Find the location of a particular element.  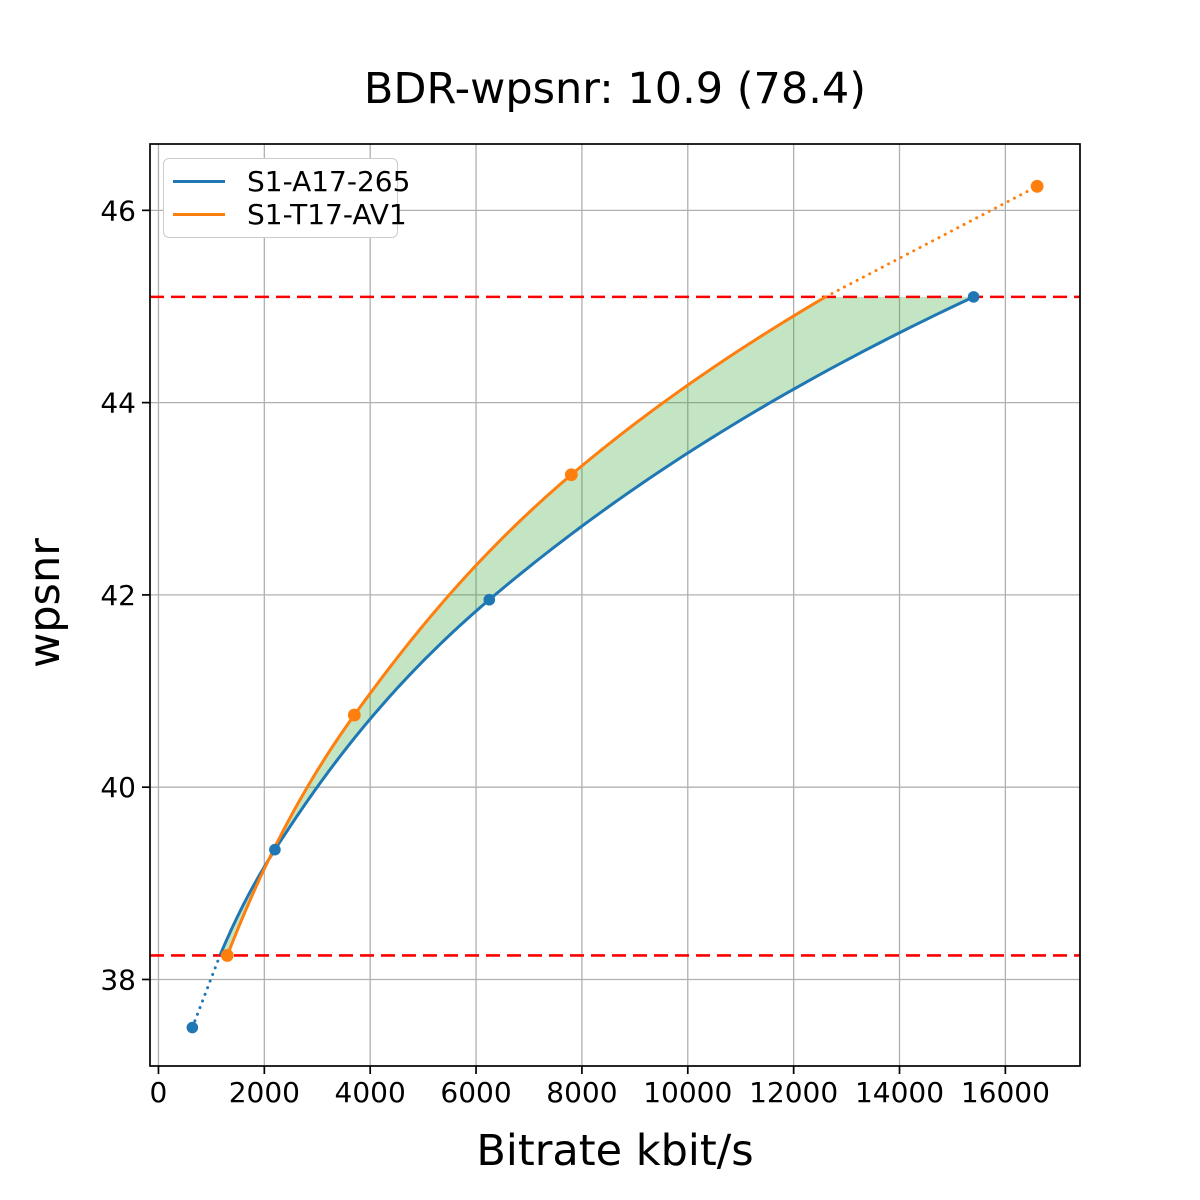

y-axis-label: wpsnr is located at coordinates (45, 603).